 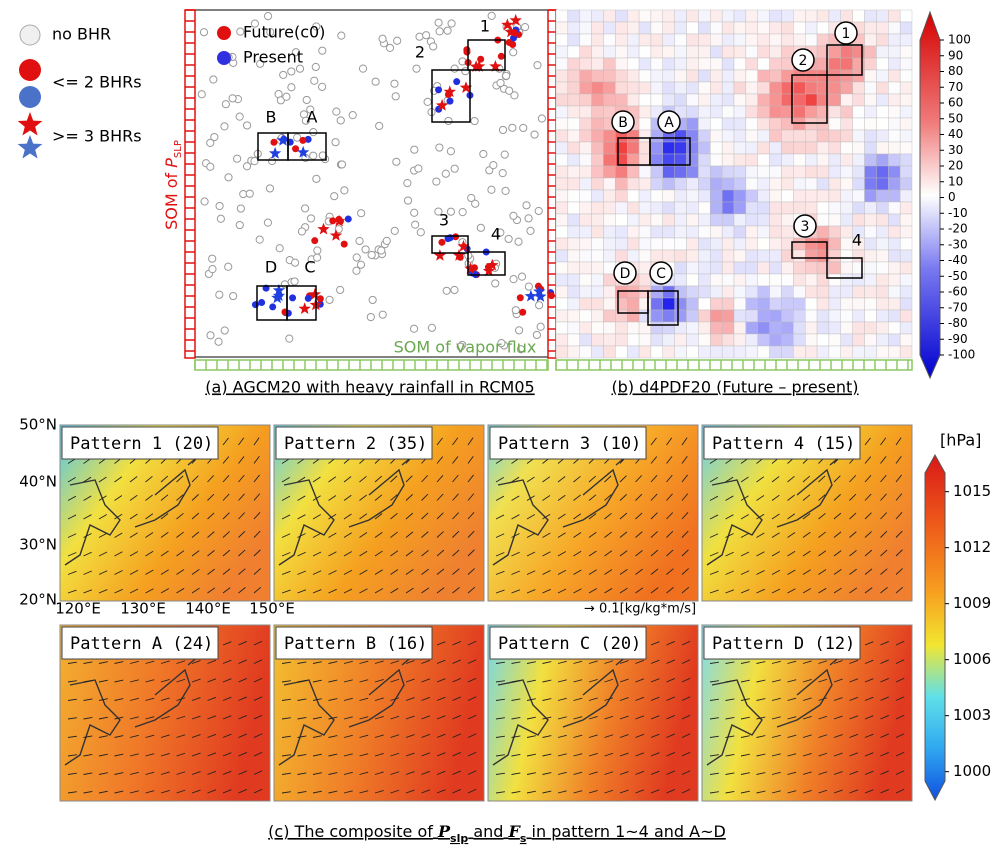 What do you see at coordinates (369, 387) in the screenshot?
I see `caption: (a) AGCM20 with heavy rainfall in RCM05` at bounding box center [369, 387].